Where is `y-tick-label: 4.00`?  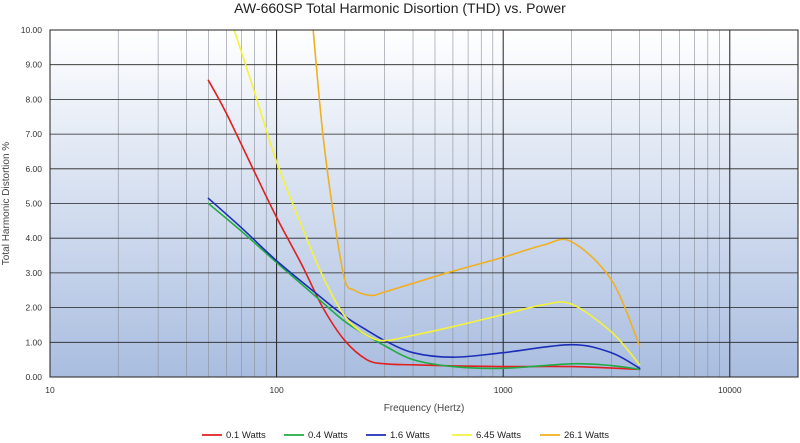
y-tick-label: 4.00 is located at coordinates (33, 238).